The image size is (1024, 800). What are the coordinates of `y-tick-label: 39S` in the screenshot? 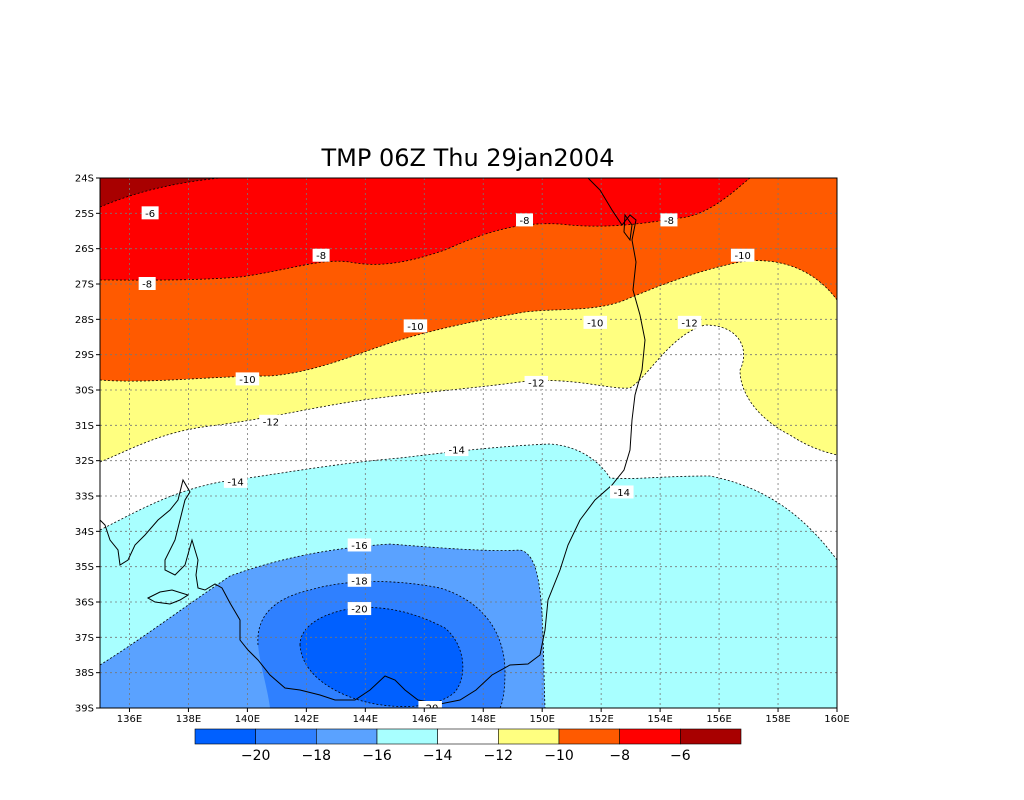 It's located at (84, 709).